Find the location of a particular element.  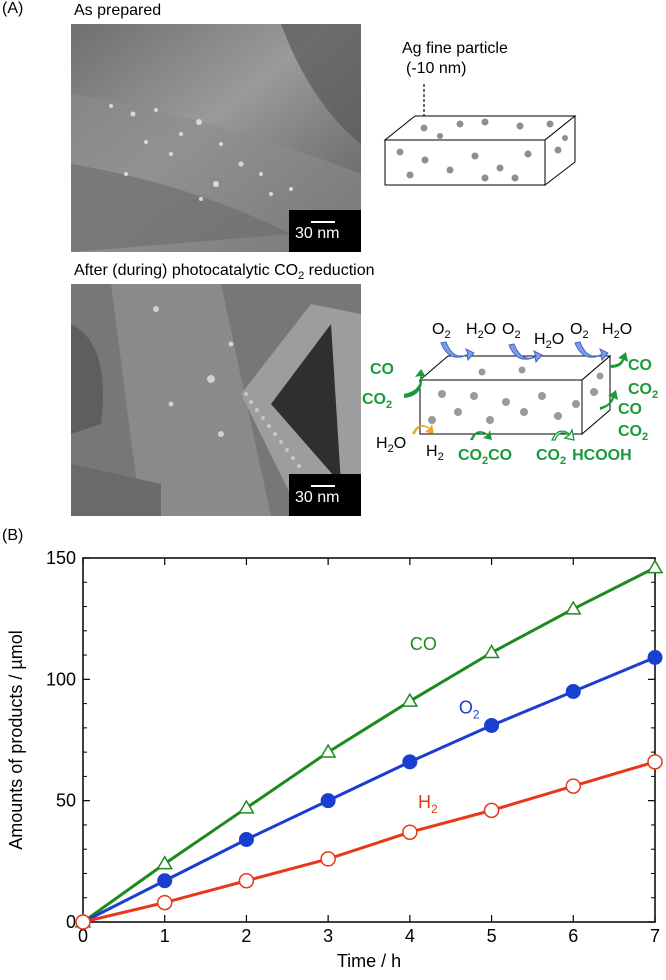

co2-co-label-sub: 2 is located at coordinates (485, 461).